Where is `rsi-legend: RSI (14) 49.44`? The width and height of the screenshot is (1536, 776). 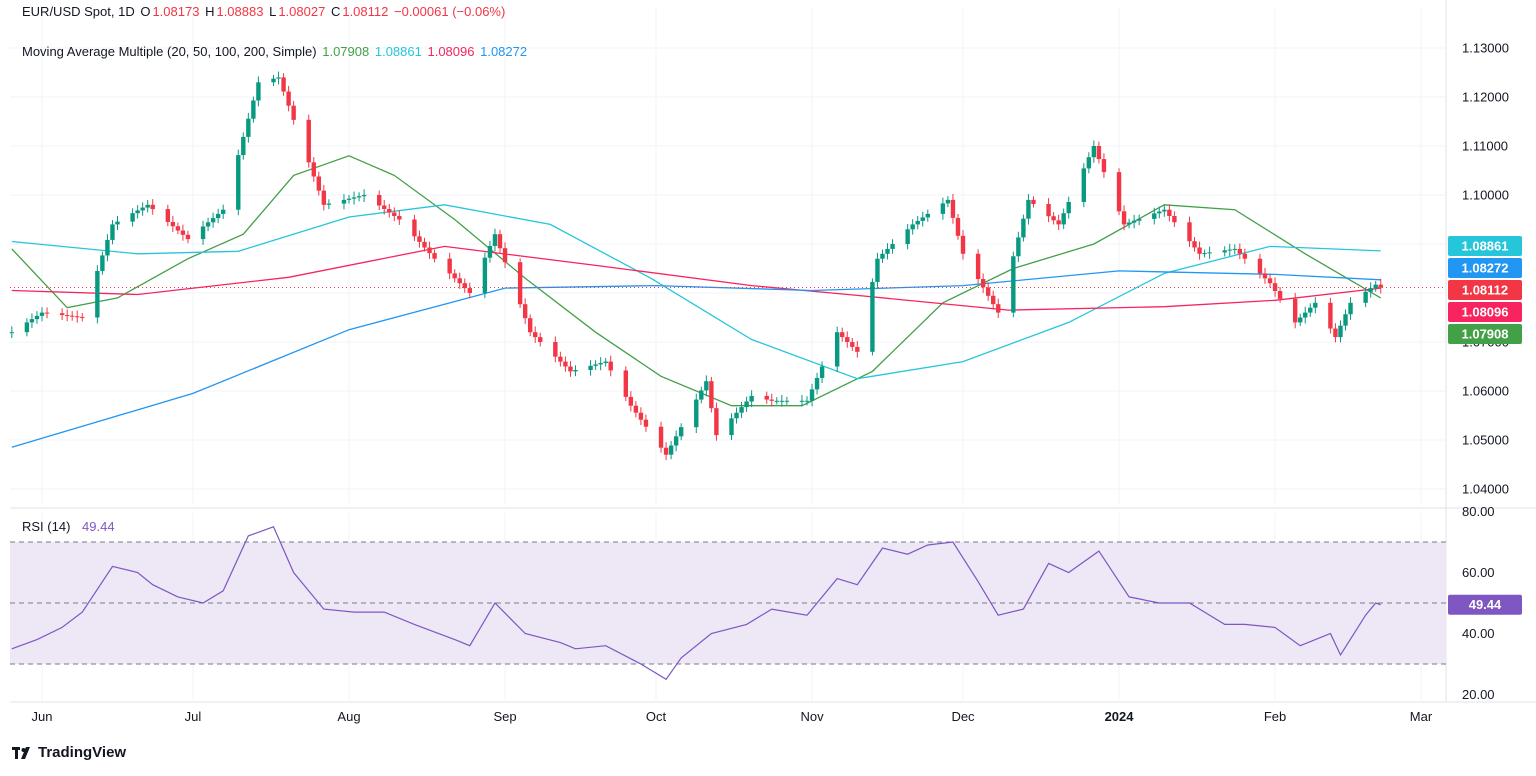
rsi-legend: RSI (14) 49.44 is located at coordinates (69, 527).